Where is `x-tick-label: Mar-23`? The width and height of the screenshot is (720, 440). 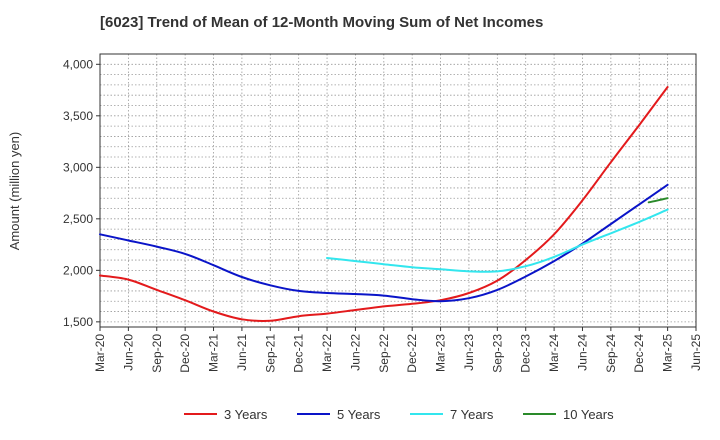 x-tick-label: Mar-23 is located at coordinates (441, 353).